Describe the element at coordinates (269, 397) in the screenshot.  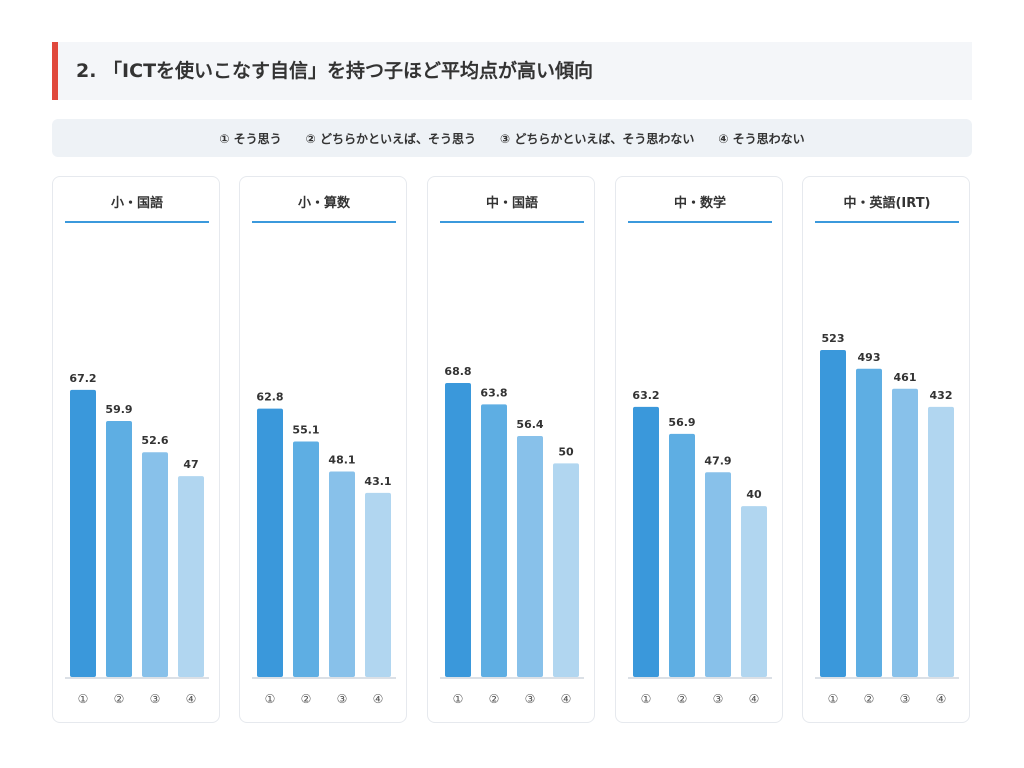
I see `data-label: 62.8` at that location.